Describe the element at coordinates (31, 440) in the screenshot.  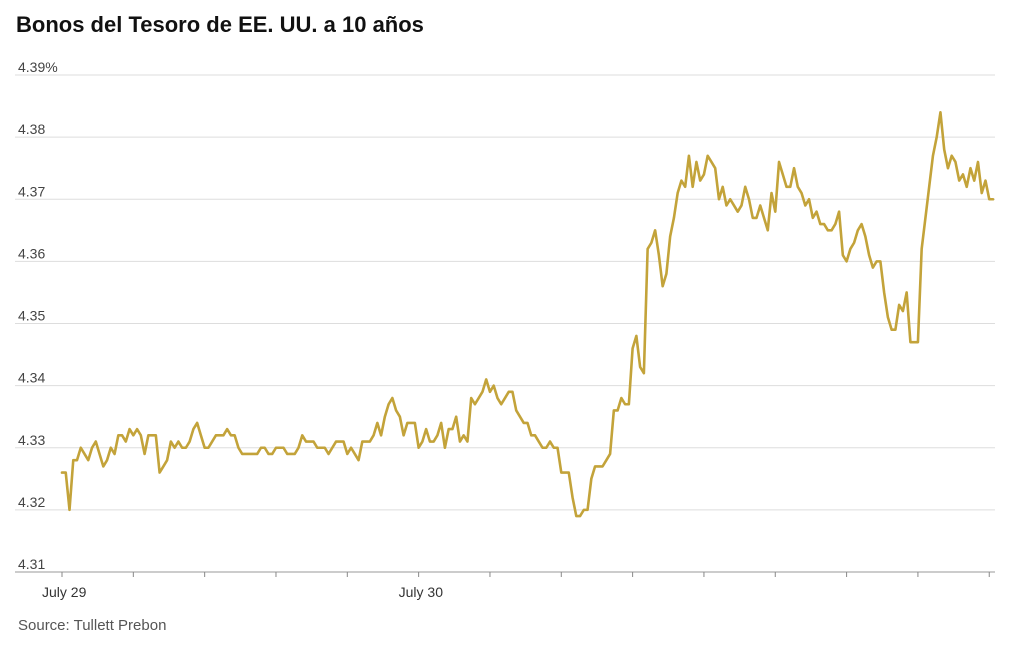
I see `y-tick-label: 4.33` at that location.